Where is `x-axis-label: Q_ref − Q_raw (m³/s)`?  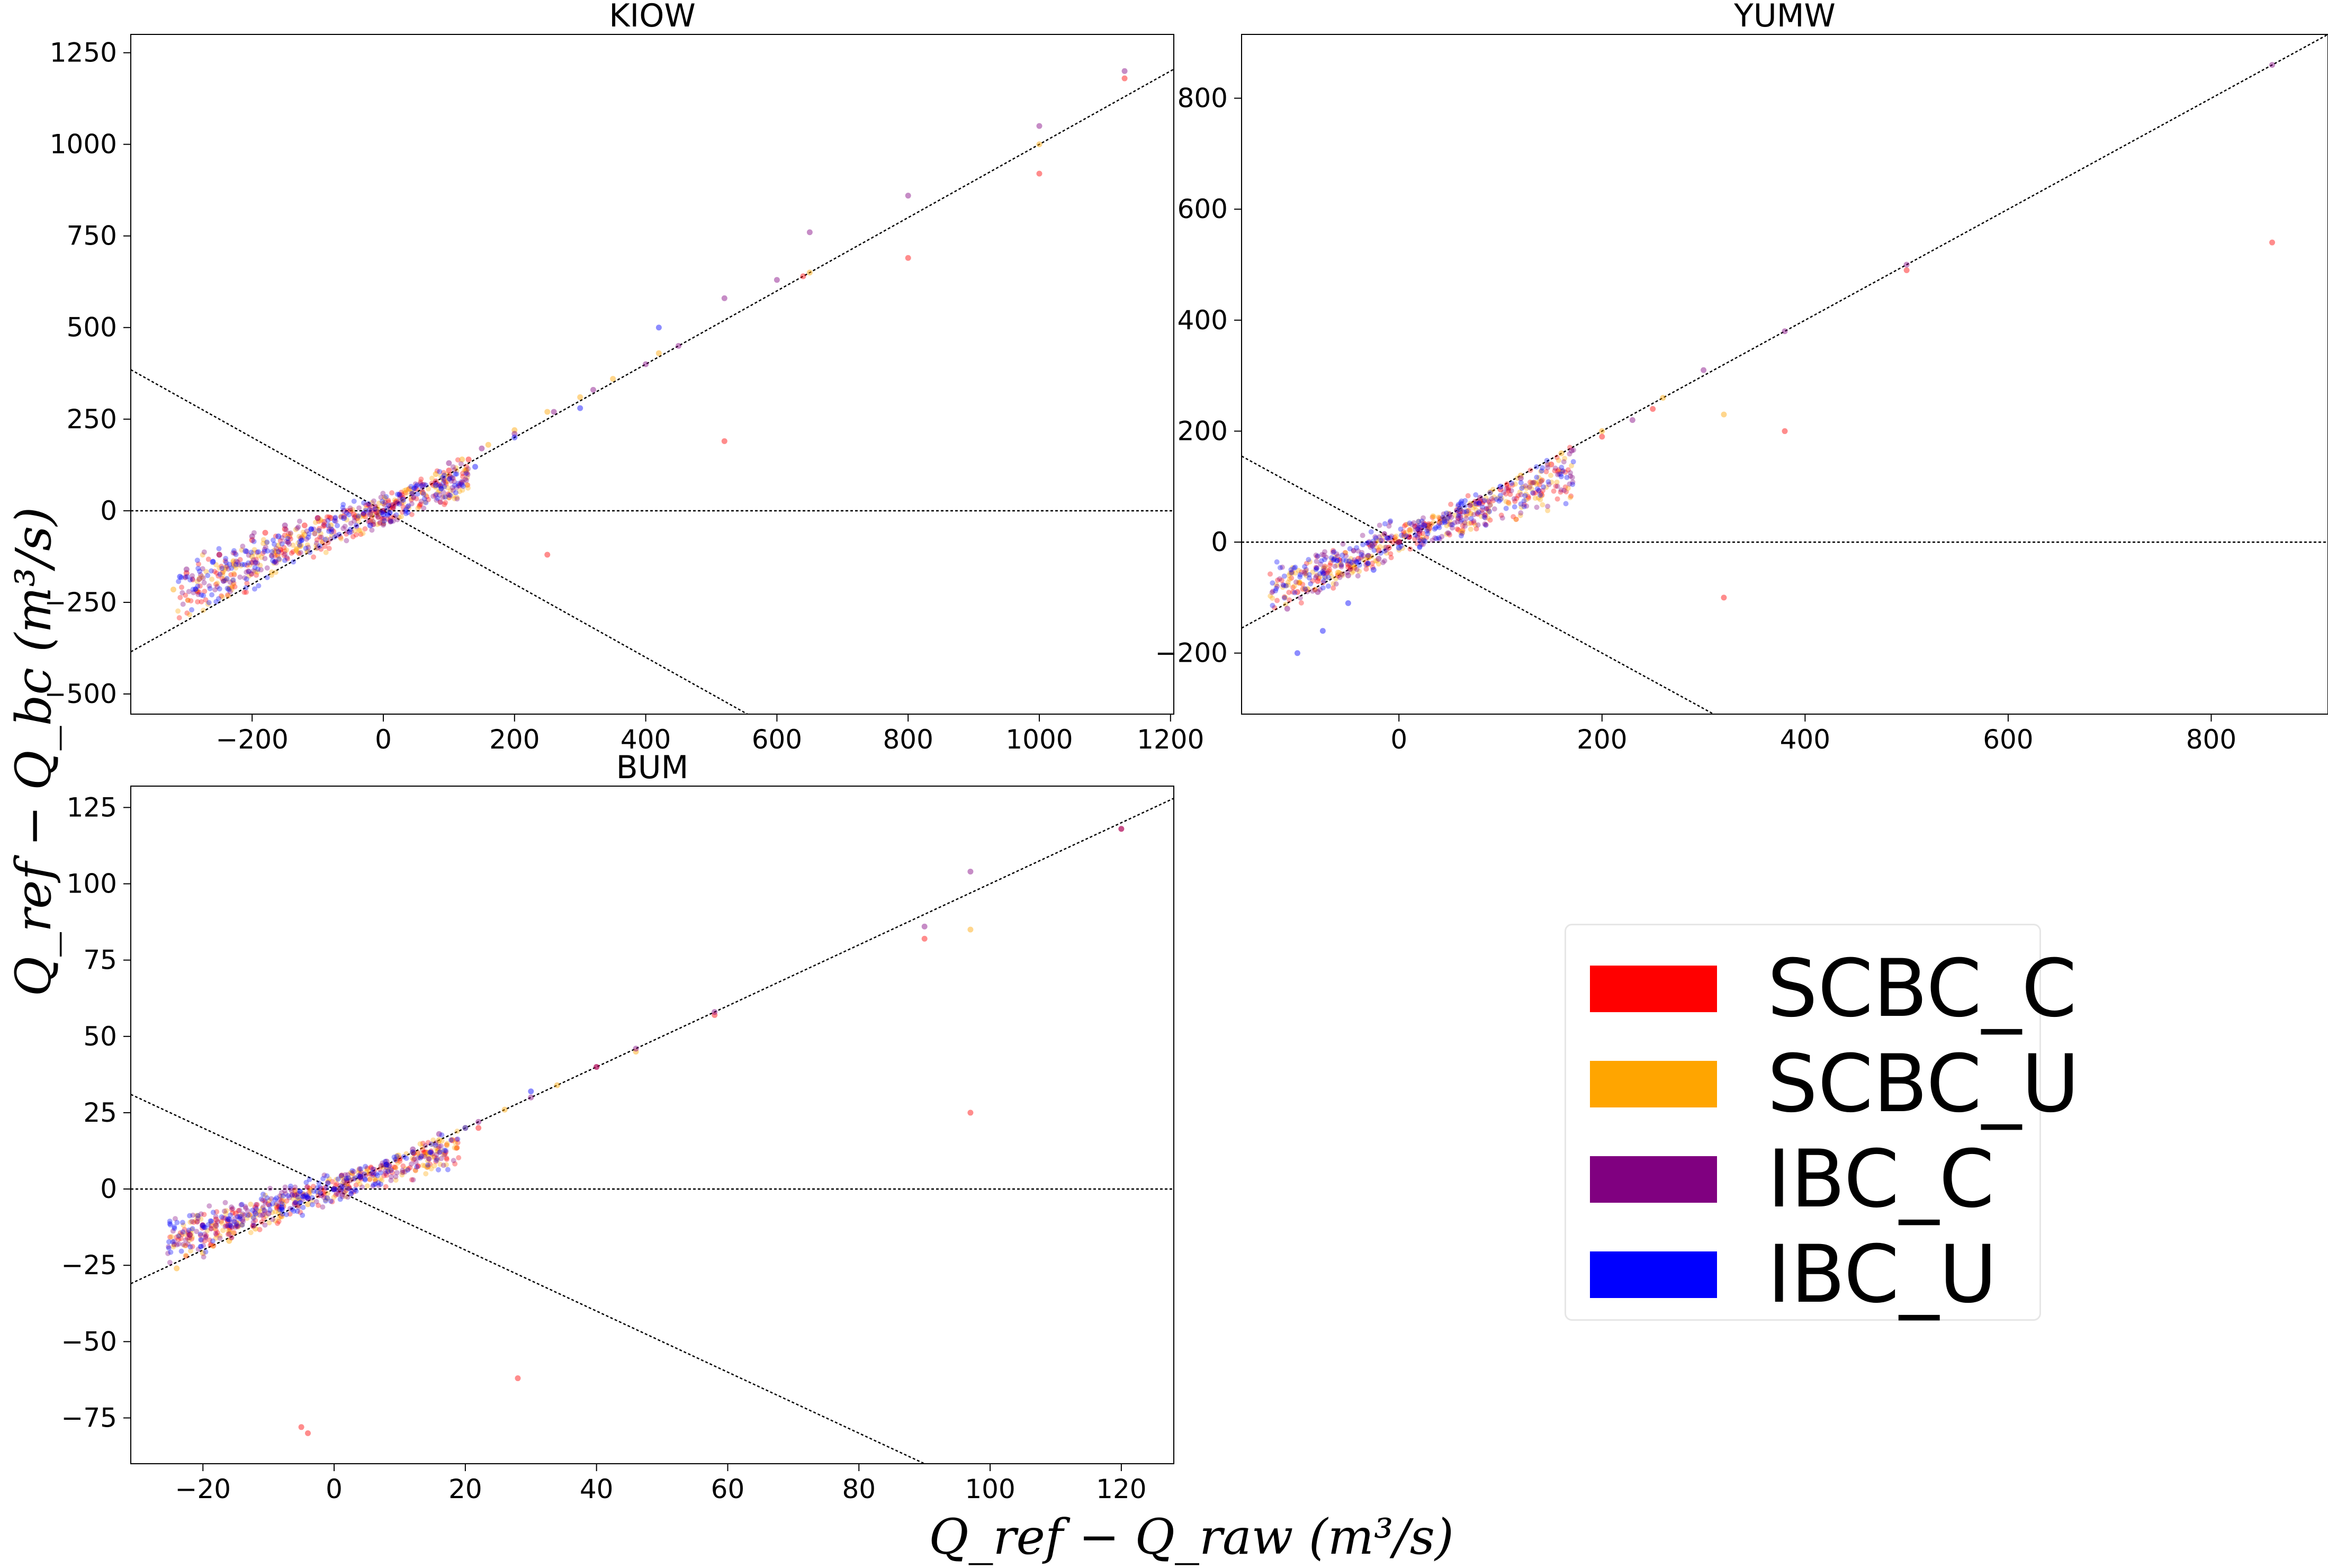
x-axis-label: Q_ref − Q_raw (m³/s) is located at coordinates (1191, 1537).